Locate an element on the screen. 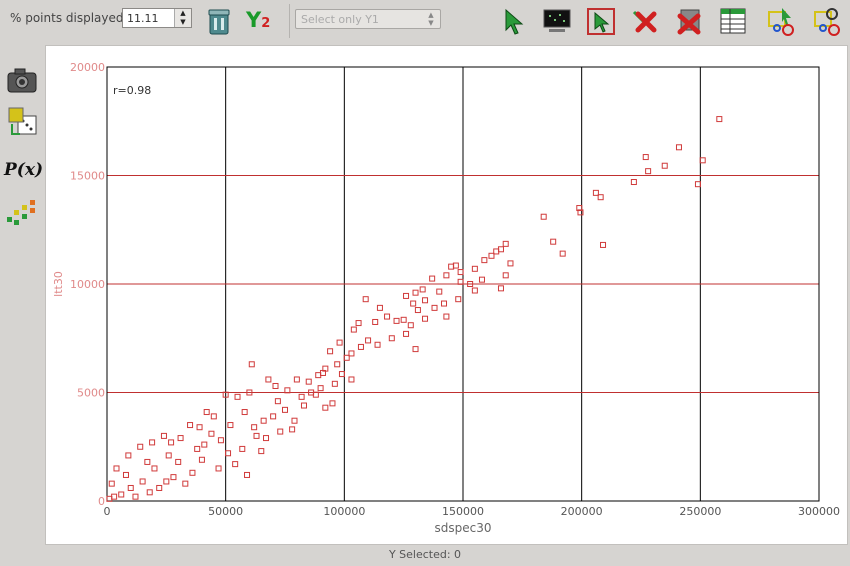  select-only-y1-label: Select only Y1 is located at coordinates (340, 19).